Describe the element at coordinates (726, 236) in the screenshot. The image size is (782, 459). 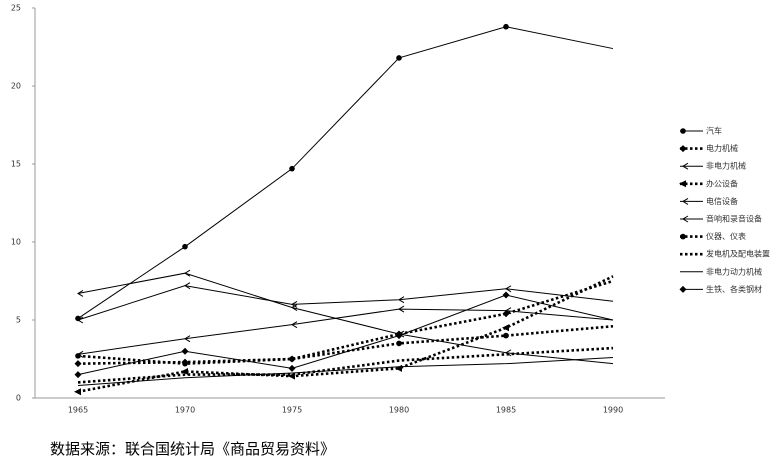
I see `legend-label: 仪器、仪表` at that location.